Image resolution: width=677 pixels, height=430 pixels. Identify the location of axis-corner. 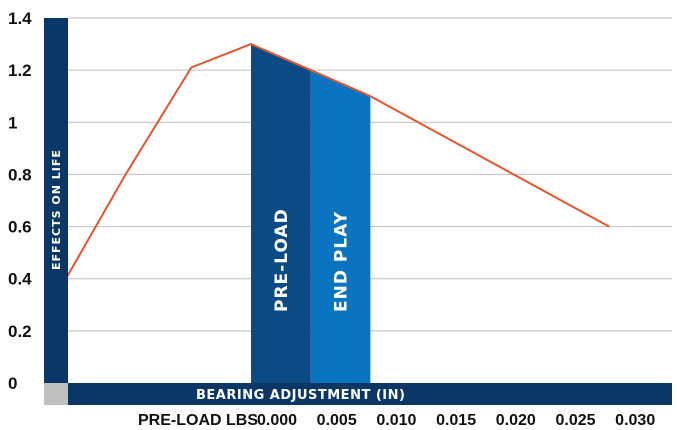
(56, 394).